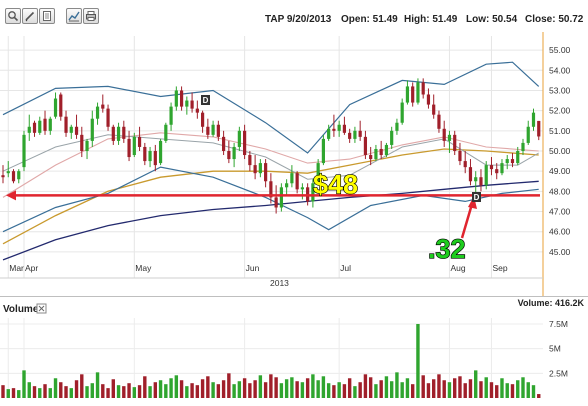 The height and width of the screenshot is (406, 588). I want to click on chart-icon, so click(74, 16).